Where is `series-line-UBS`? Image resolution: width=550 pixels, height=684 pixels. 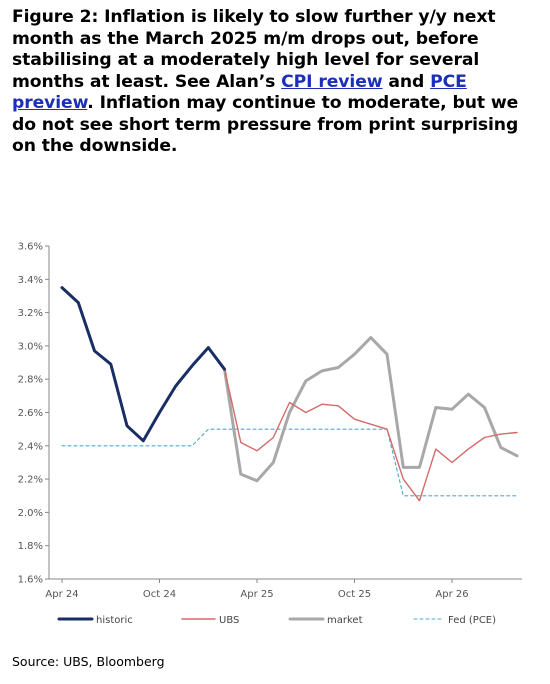
series-line-UBS is located at coordinates (370, 435).